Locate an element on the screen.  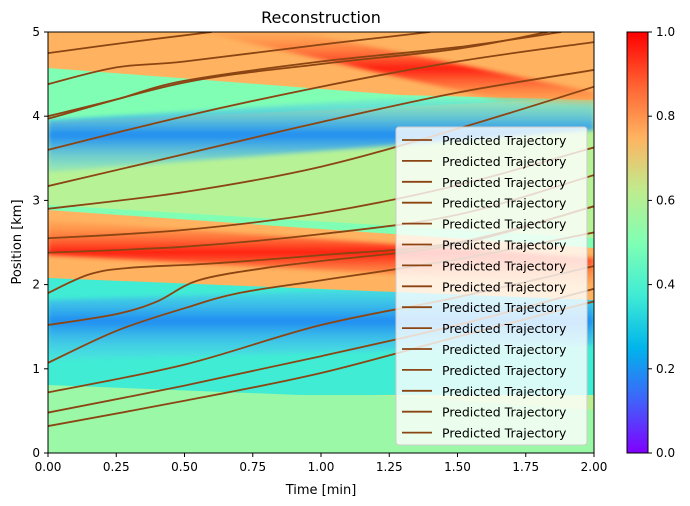
x-tick-label: 1.75 is located at coordinates (525, 467).